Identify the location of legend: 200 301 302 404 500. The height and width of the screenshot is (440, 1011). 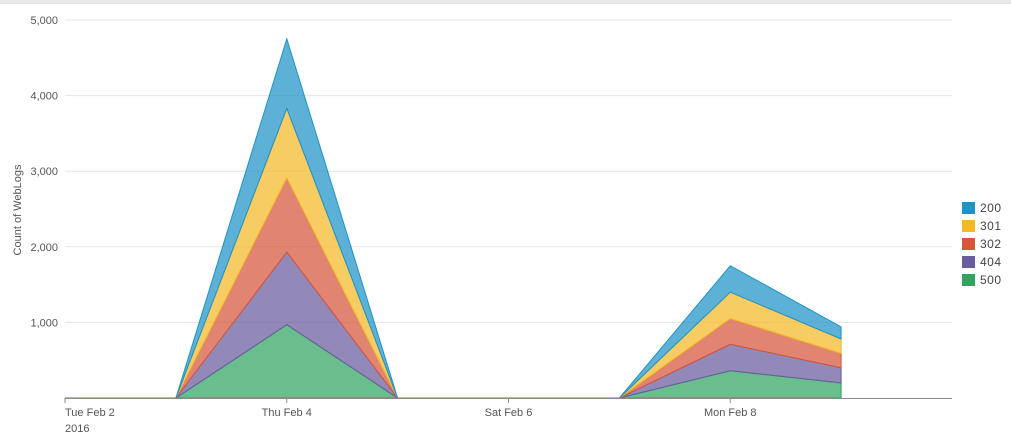
(986, 244).